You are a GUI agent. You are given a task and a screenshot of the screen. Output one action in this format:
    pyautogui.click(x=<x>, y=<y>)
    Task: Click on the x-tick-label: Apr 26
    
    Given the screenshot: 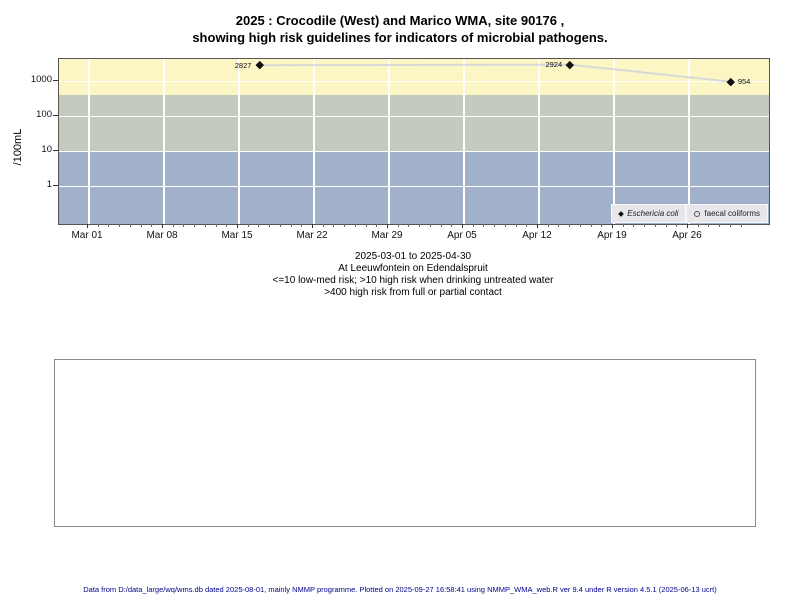 What is the action you would take?
    pyautogui.click(x=687, y=235)
    